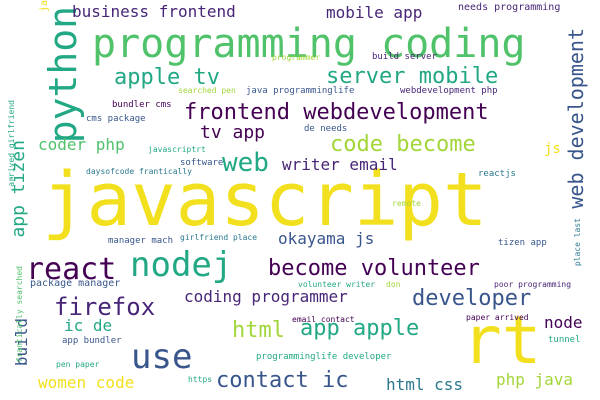  Describe the element at coordinates (181, 265) in the screenshot. I see `word-nodej: nodej` at that location.